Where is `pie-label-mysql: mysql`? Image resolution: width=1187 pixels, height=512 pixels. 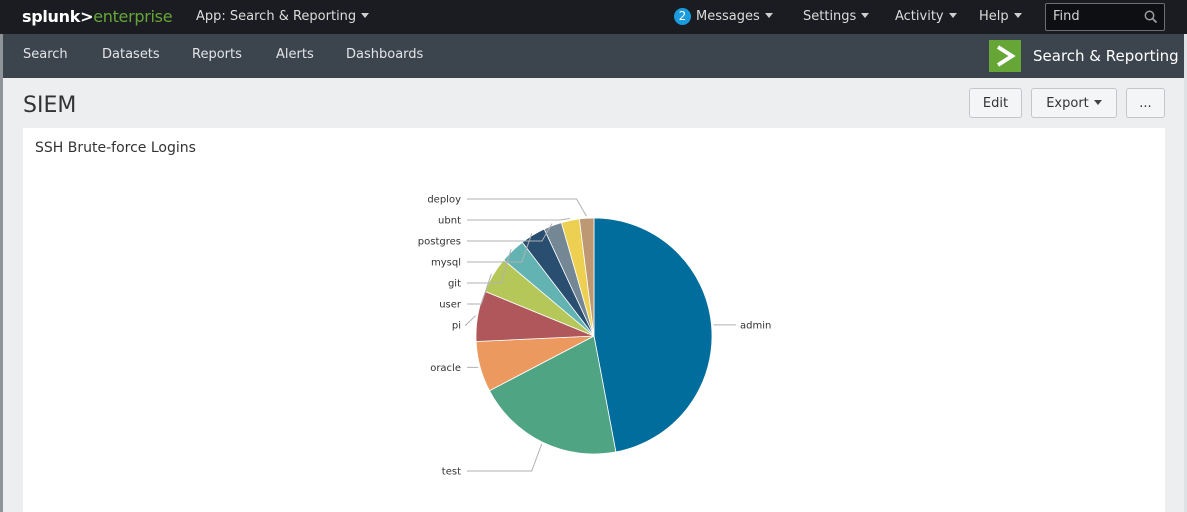 pie-label-mysql: mysql is located at coordinates (446, 263).